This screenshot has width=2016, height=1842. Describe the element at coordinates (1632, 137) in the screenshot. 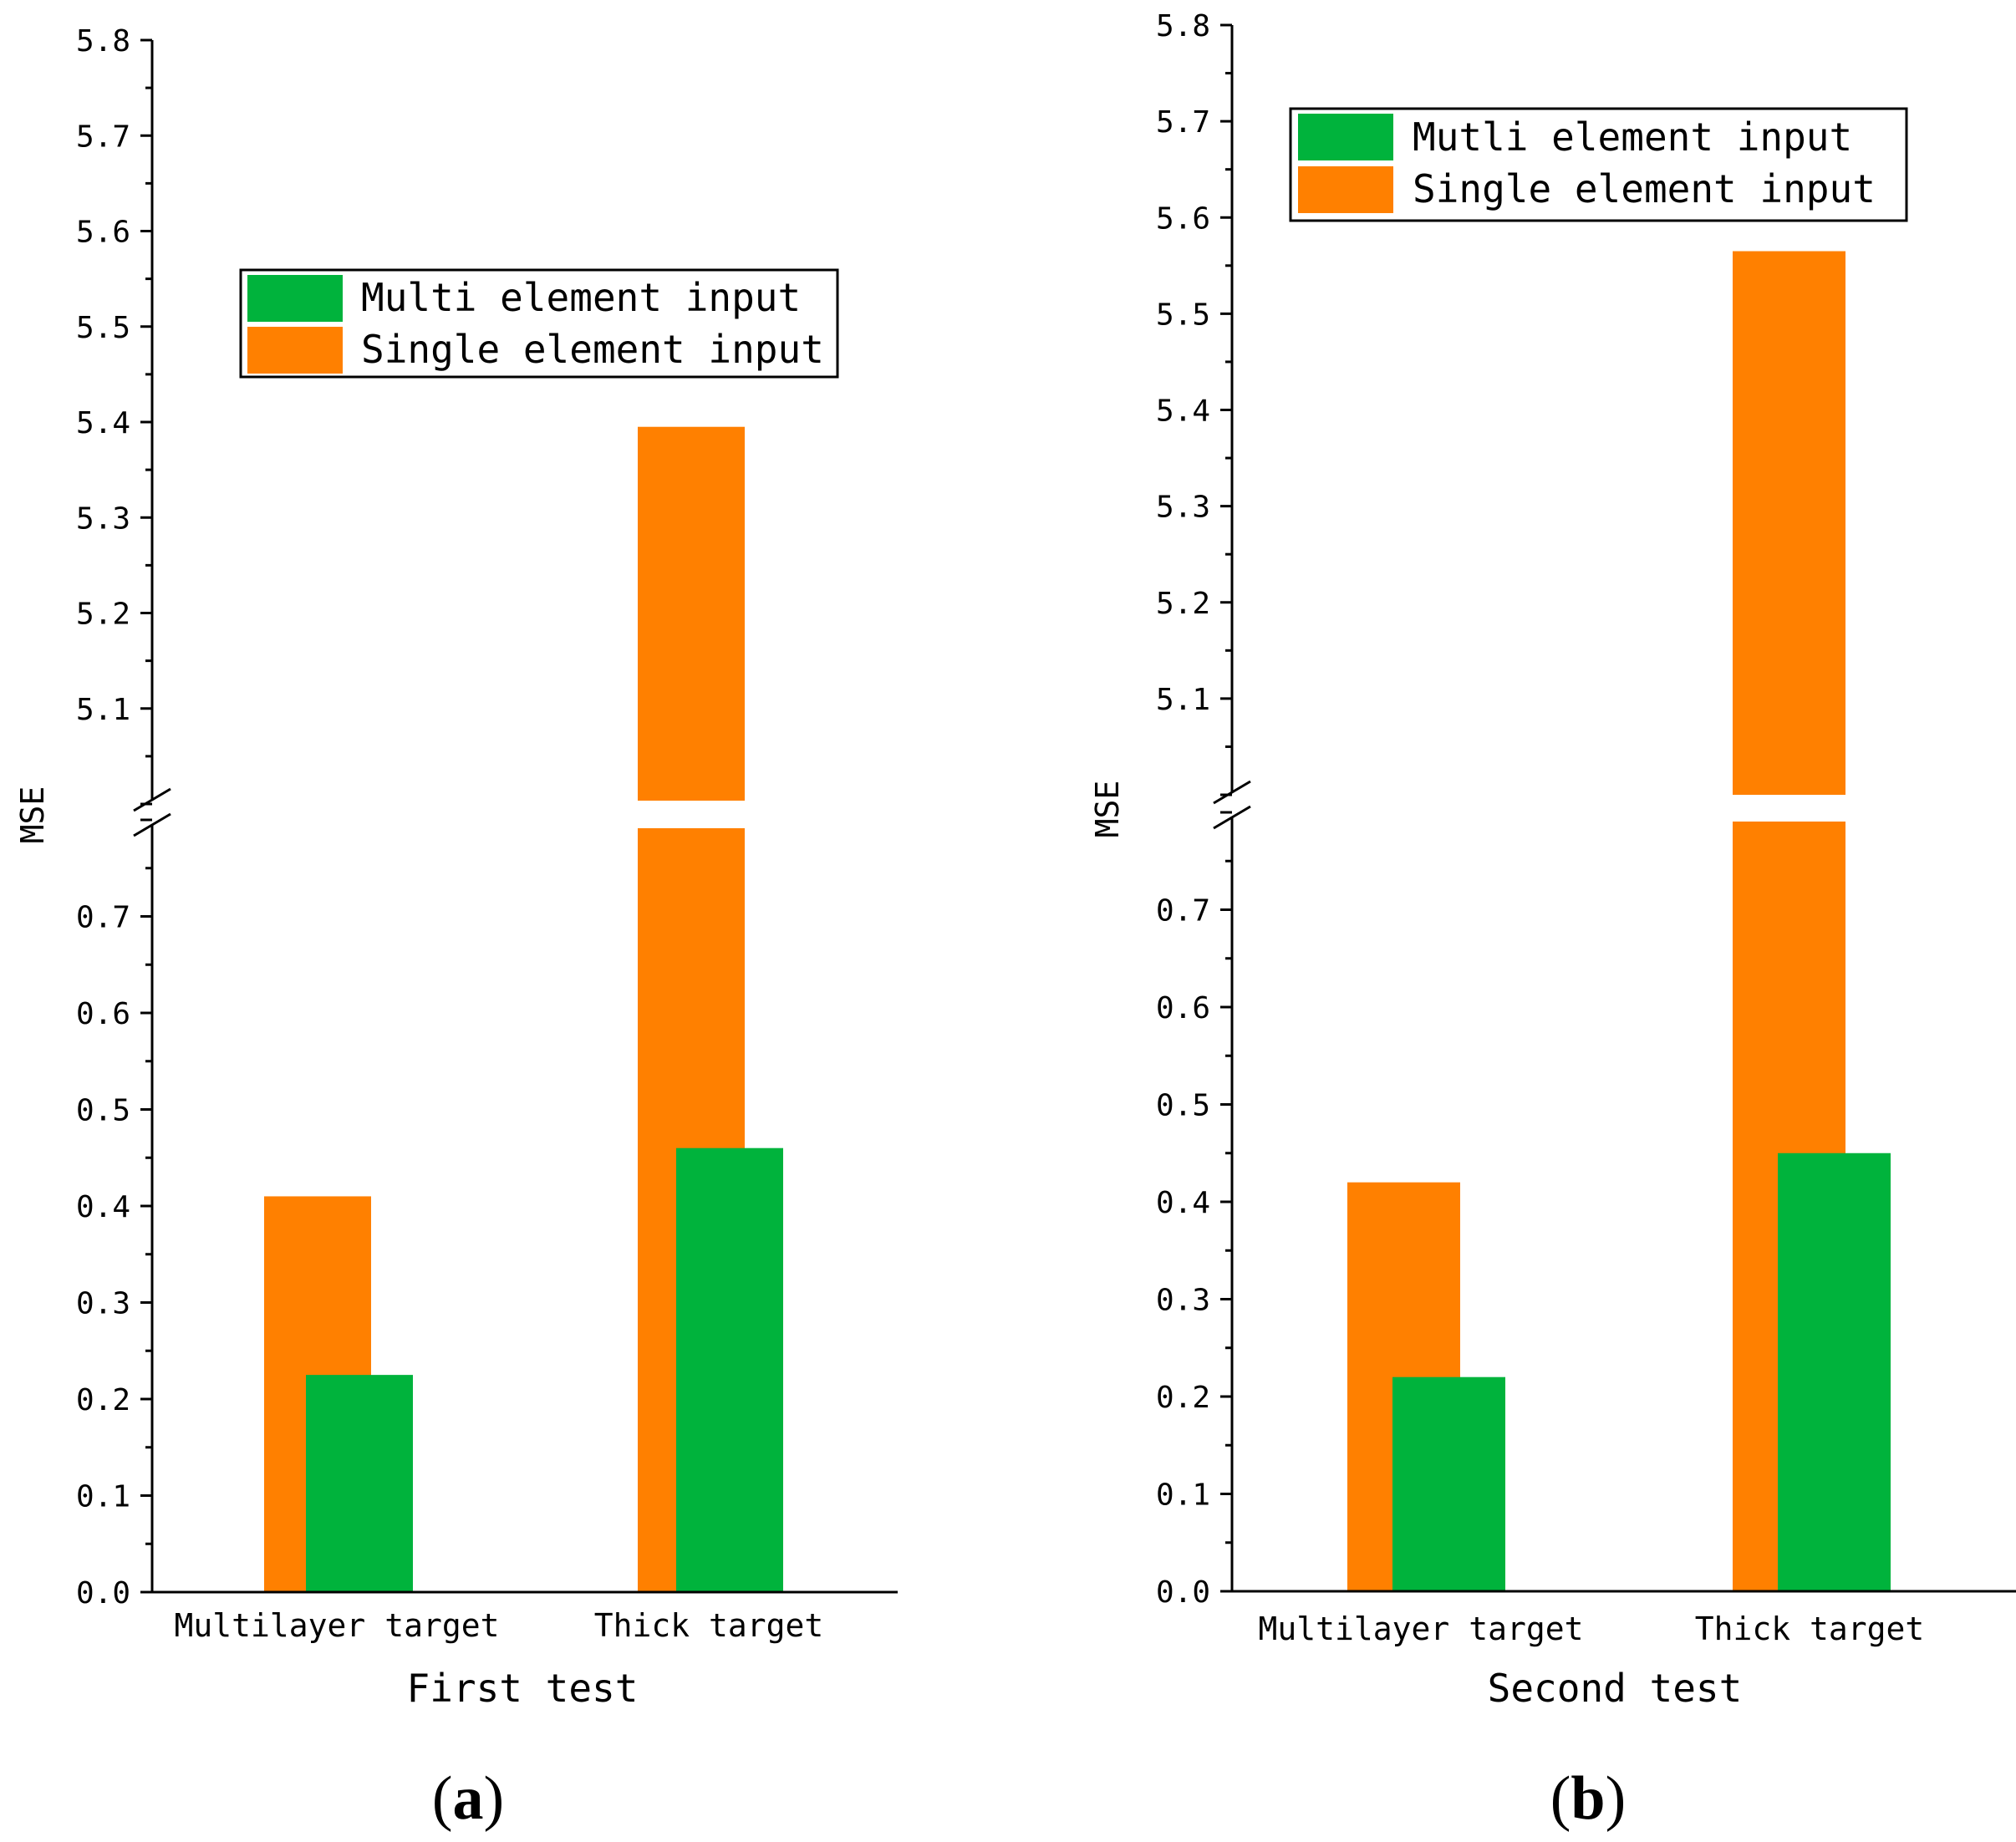

I see `legend-label-multi: Mutli element input` at that location.